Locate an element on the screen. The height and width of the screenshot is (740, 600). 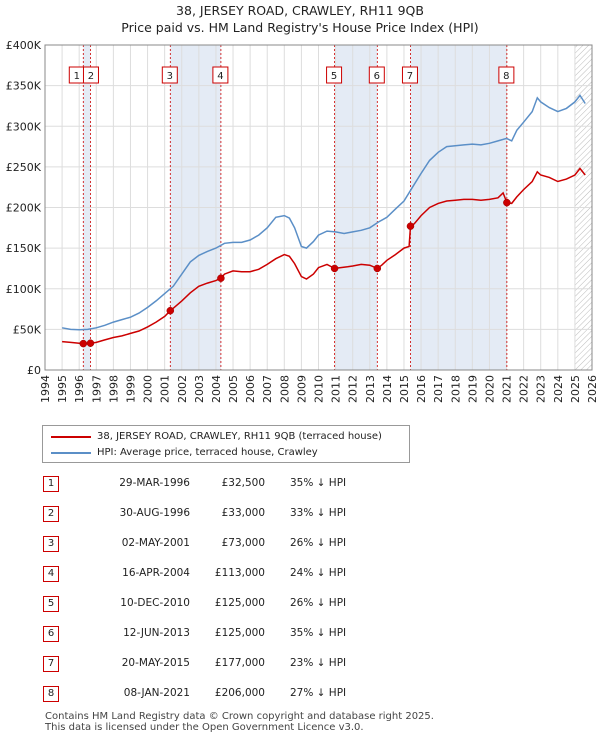
sale-number-label: 3 is located at coordinates (170, 76).